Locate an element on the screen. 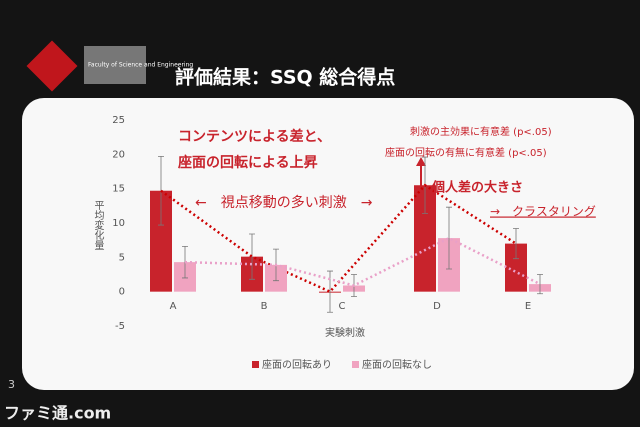  y-tick-label: 25 is located at coordinates (118, 120).